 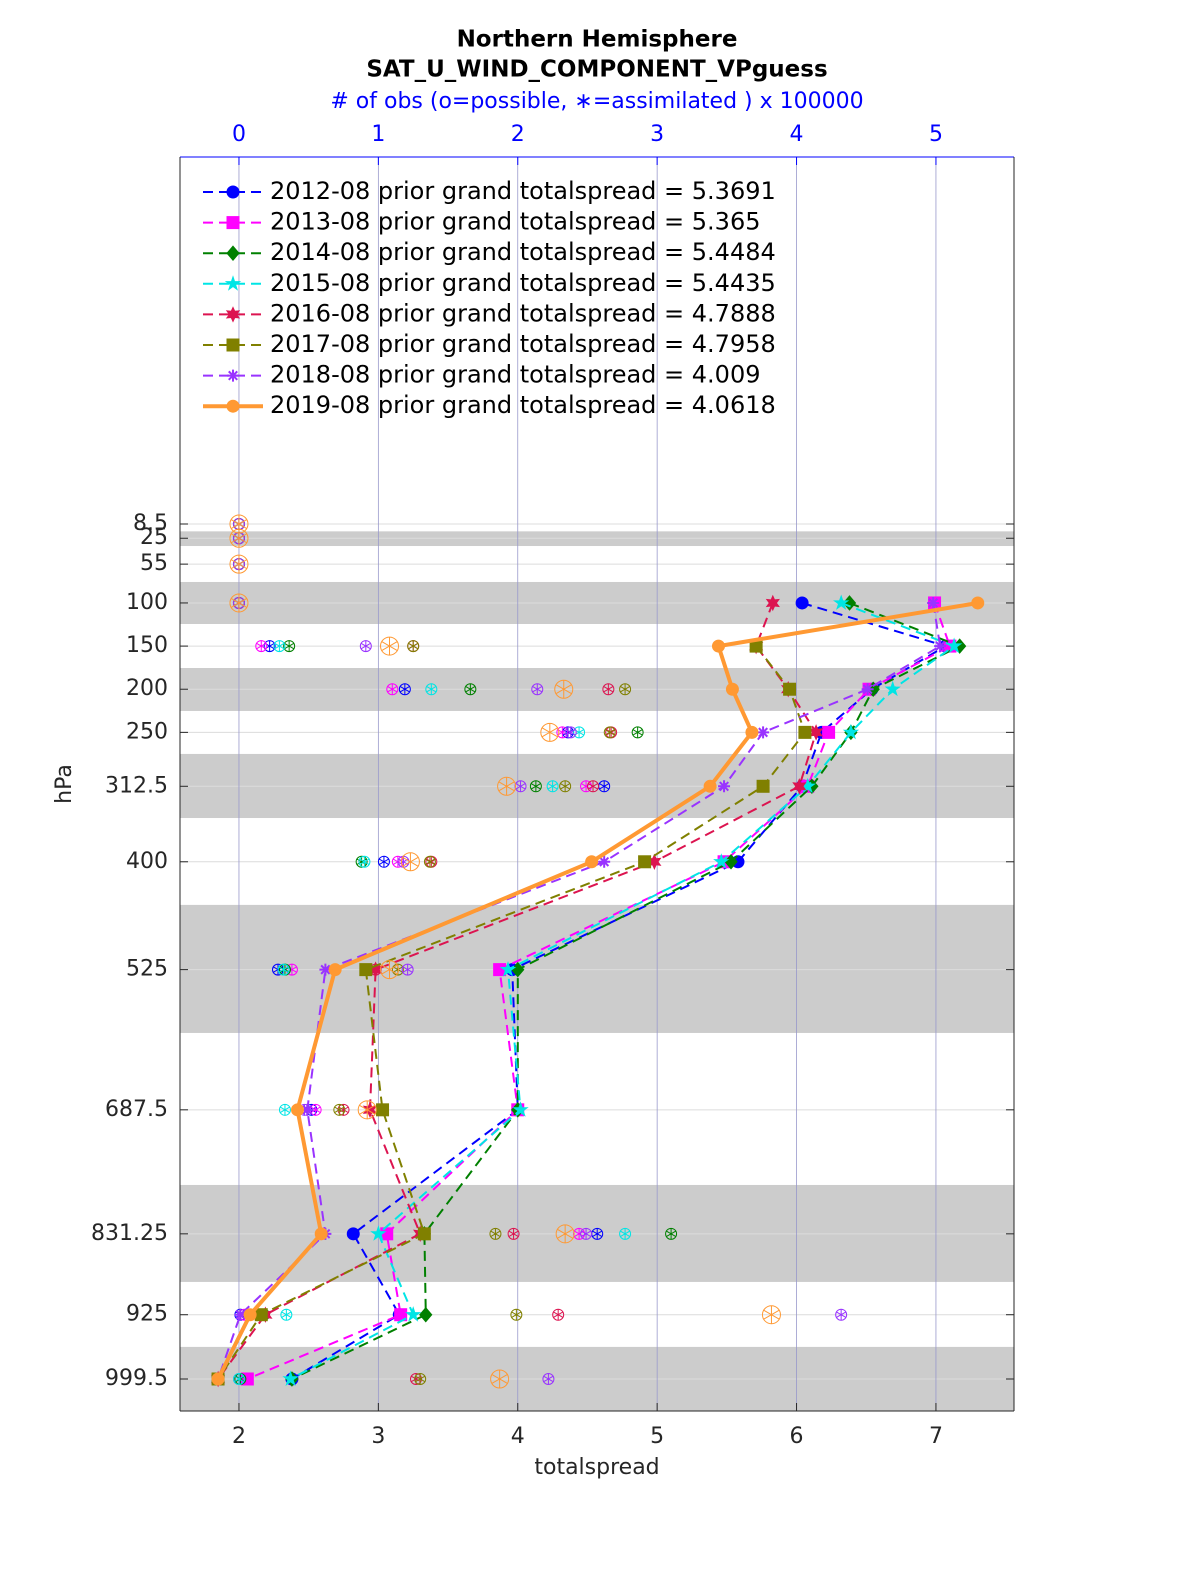 I want to click on y-tick-label: 200, so click(x=147, y=688).